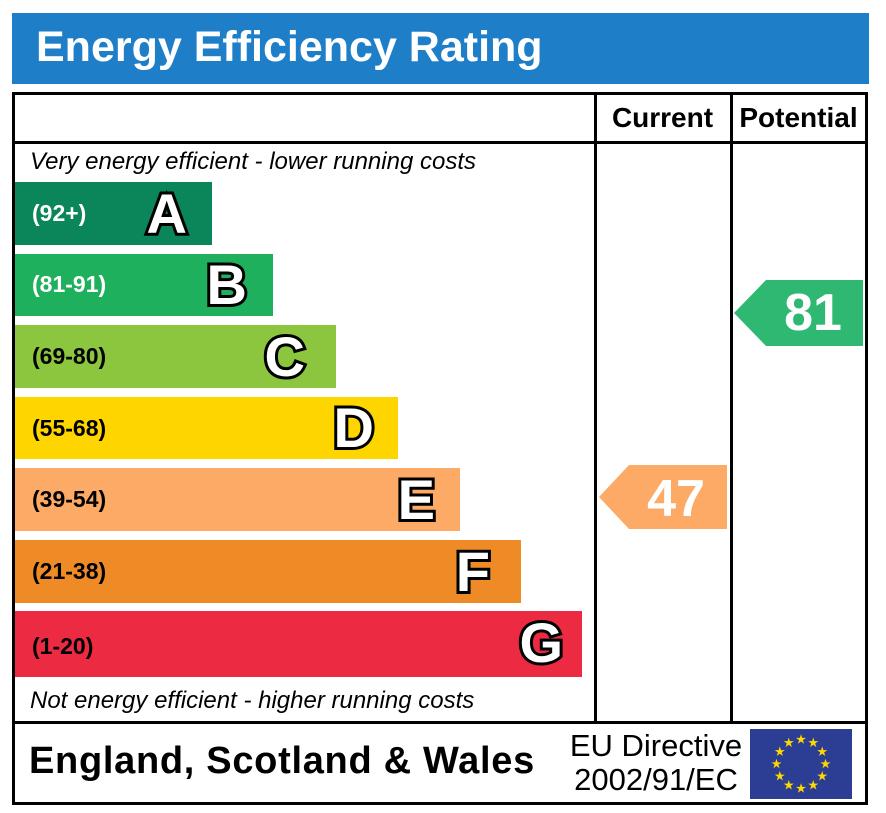  Describe the element at coordinates (354, 427) in the screenshot. I see `svg-text: D` at that location.